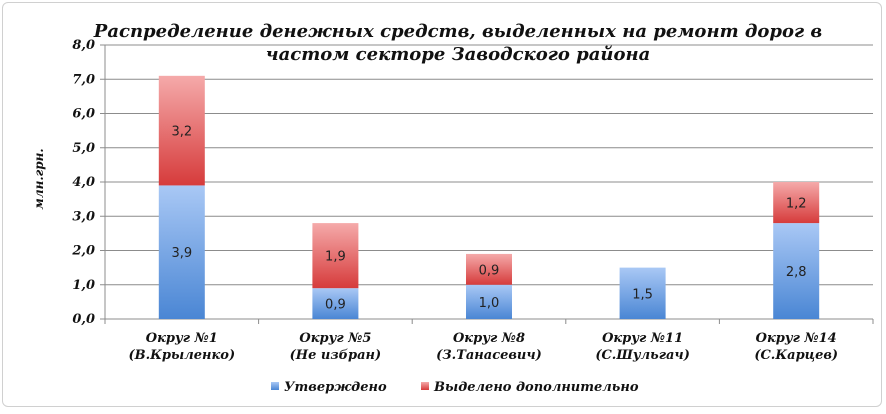  I want to click on y-tick-label: 5,0, so click(83, 148).